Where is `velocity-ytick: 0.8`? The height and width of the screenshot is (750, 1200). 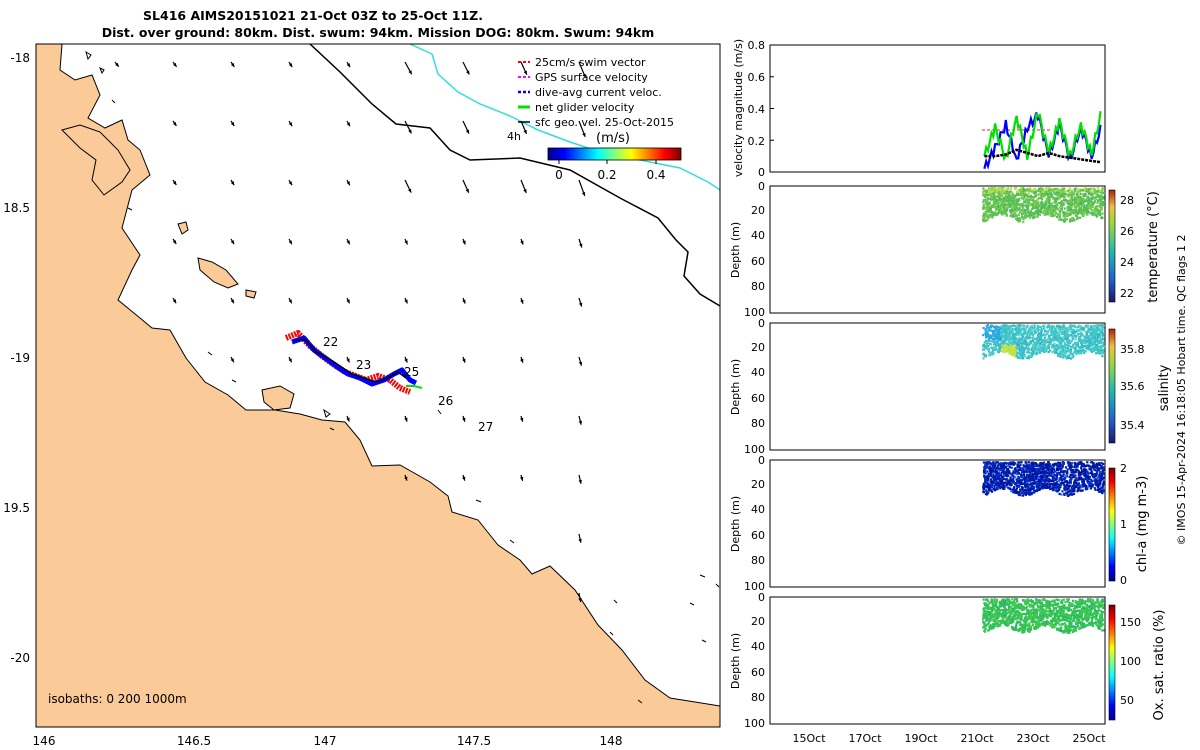
velocity-ytick: 0.8 is located at coordinates (757, 45).